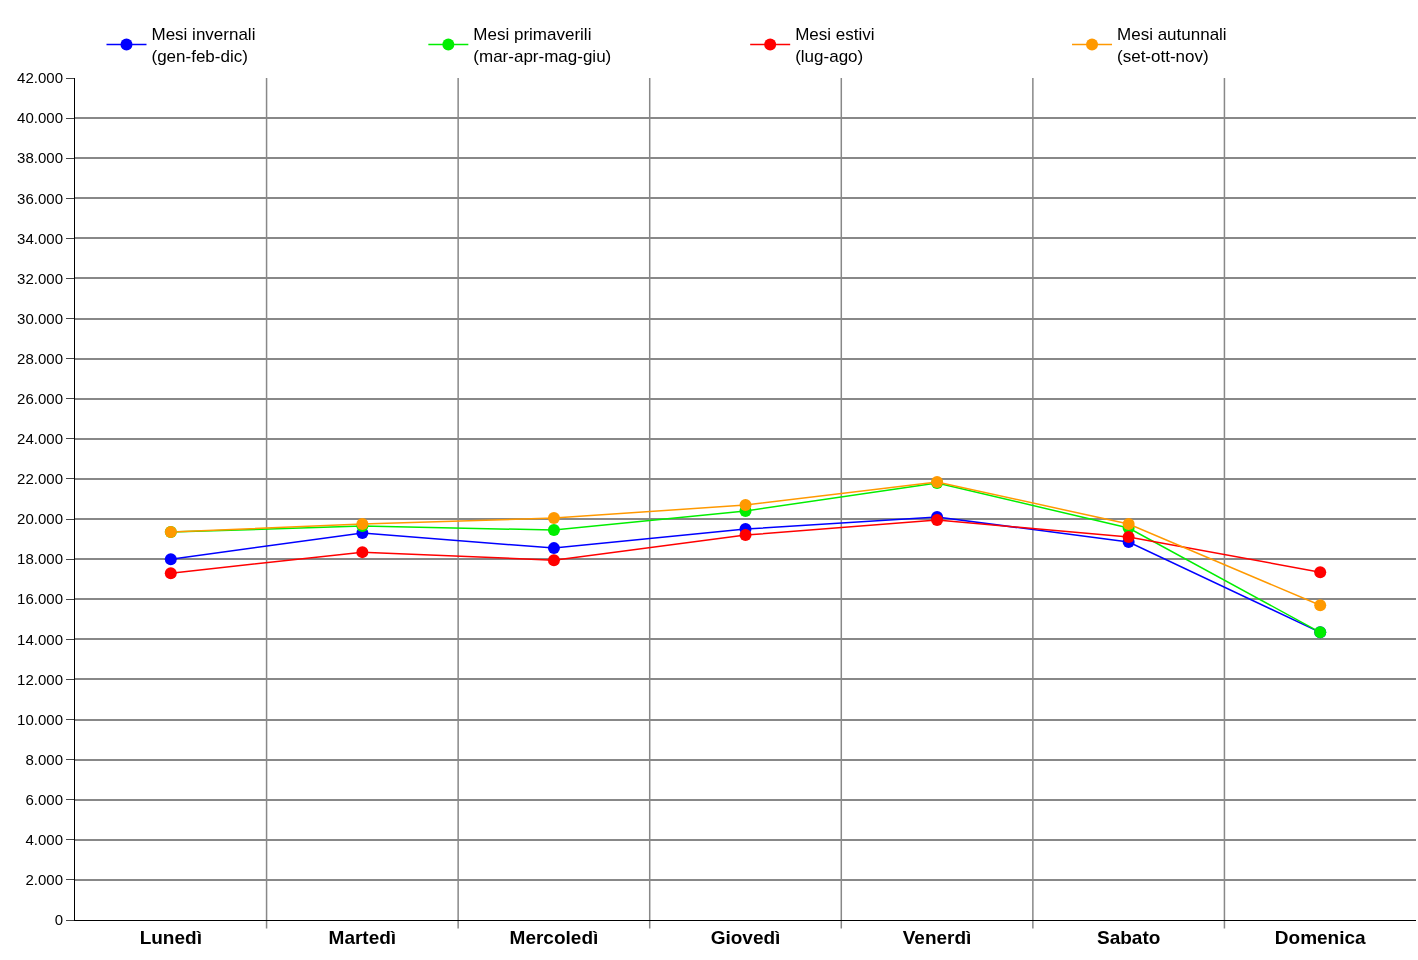 Image resolution: width=1418 pixels, height=960 pixels. Describe the element at coordinates (745, 937) in the screenshot. I see `x-tick-label: Giovedì` at that location.